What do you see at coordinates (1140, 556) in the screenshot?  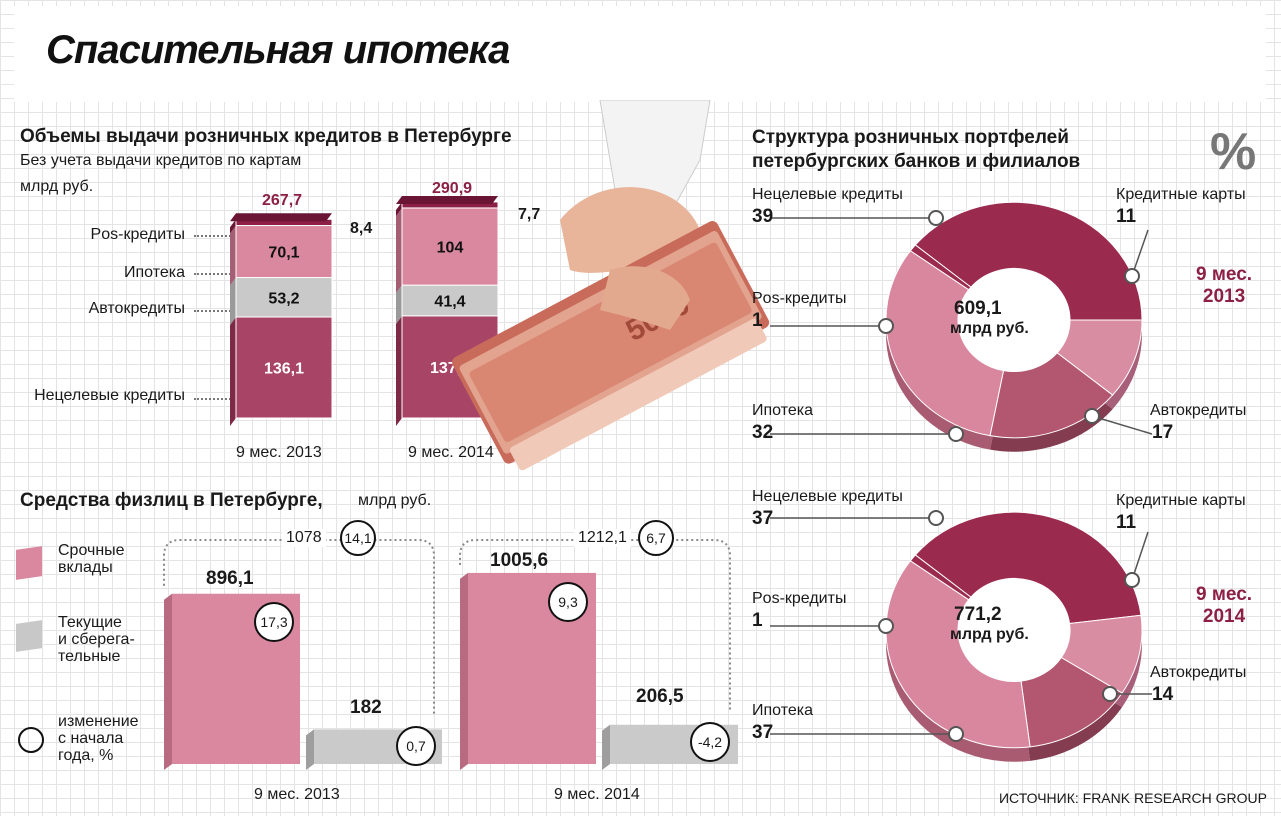 I see `d14-cards-leader` at bounding box center [1140, 556].